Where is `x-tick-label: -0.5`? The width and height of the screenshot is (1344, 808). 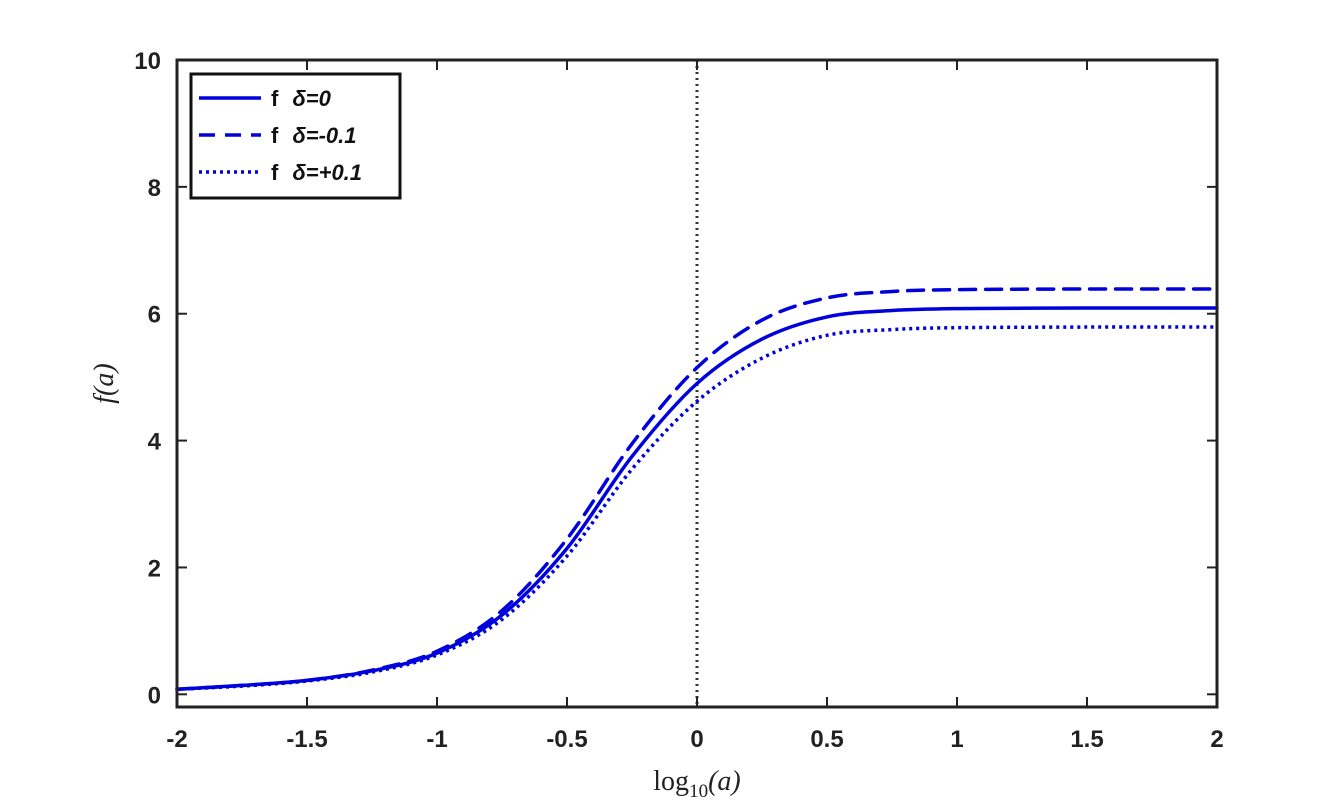 x-tick-label: -0.5 is located at coordinates (566, 739).